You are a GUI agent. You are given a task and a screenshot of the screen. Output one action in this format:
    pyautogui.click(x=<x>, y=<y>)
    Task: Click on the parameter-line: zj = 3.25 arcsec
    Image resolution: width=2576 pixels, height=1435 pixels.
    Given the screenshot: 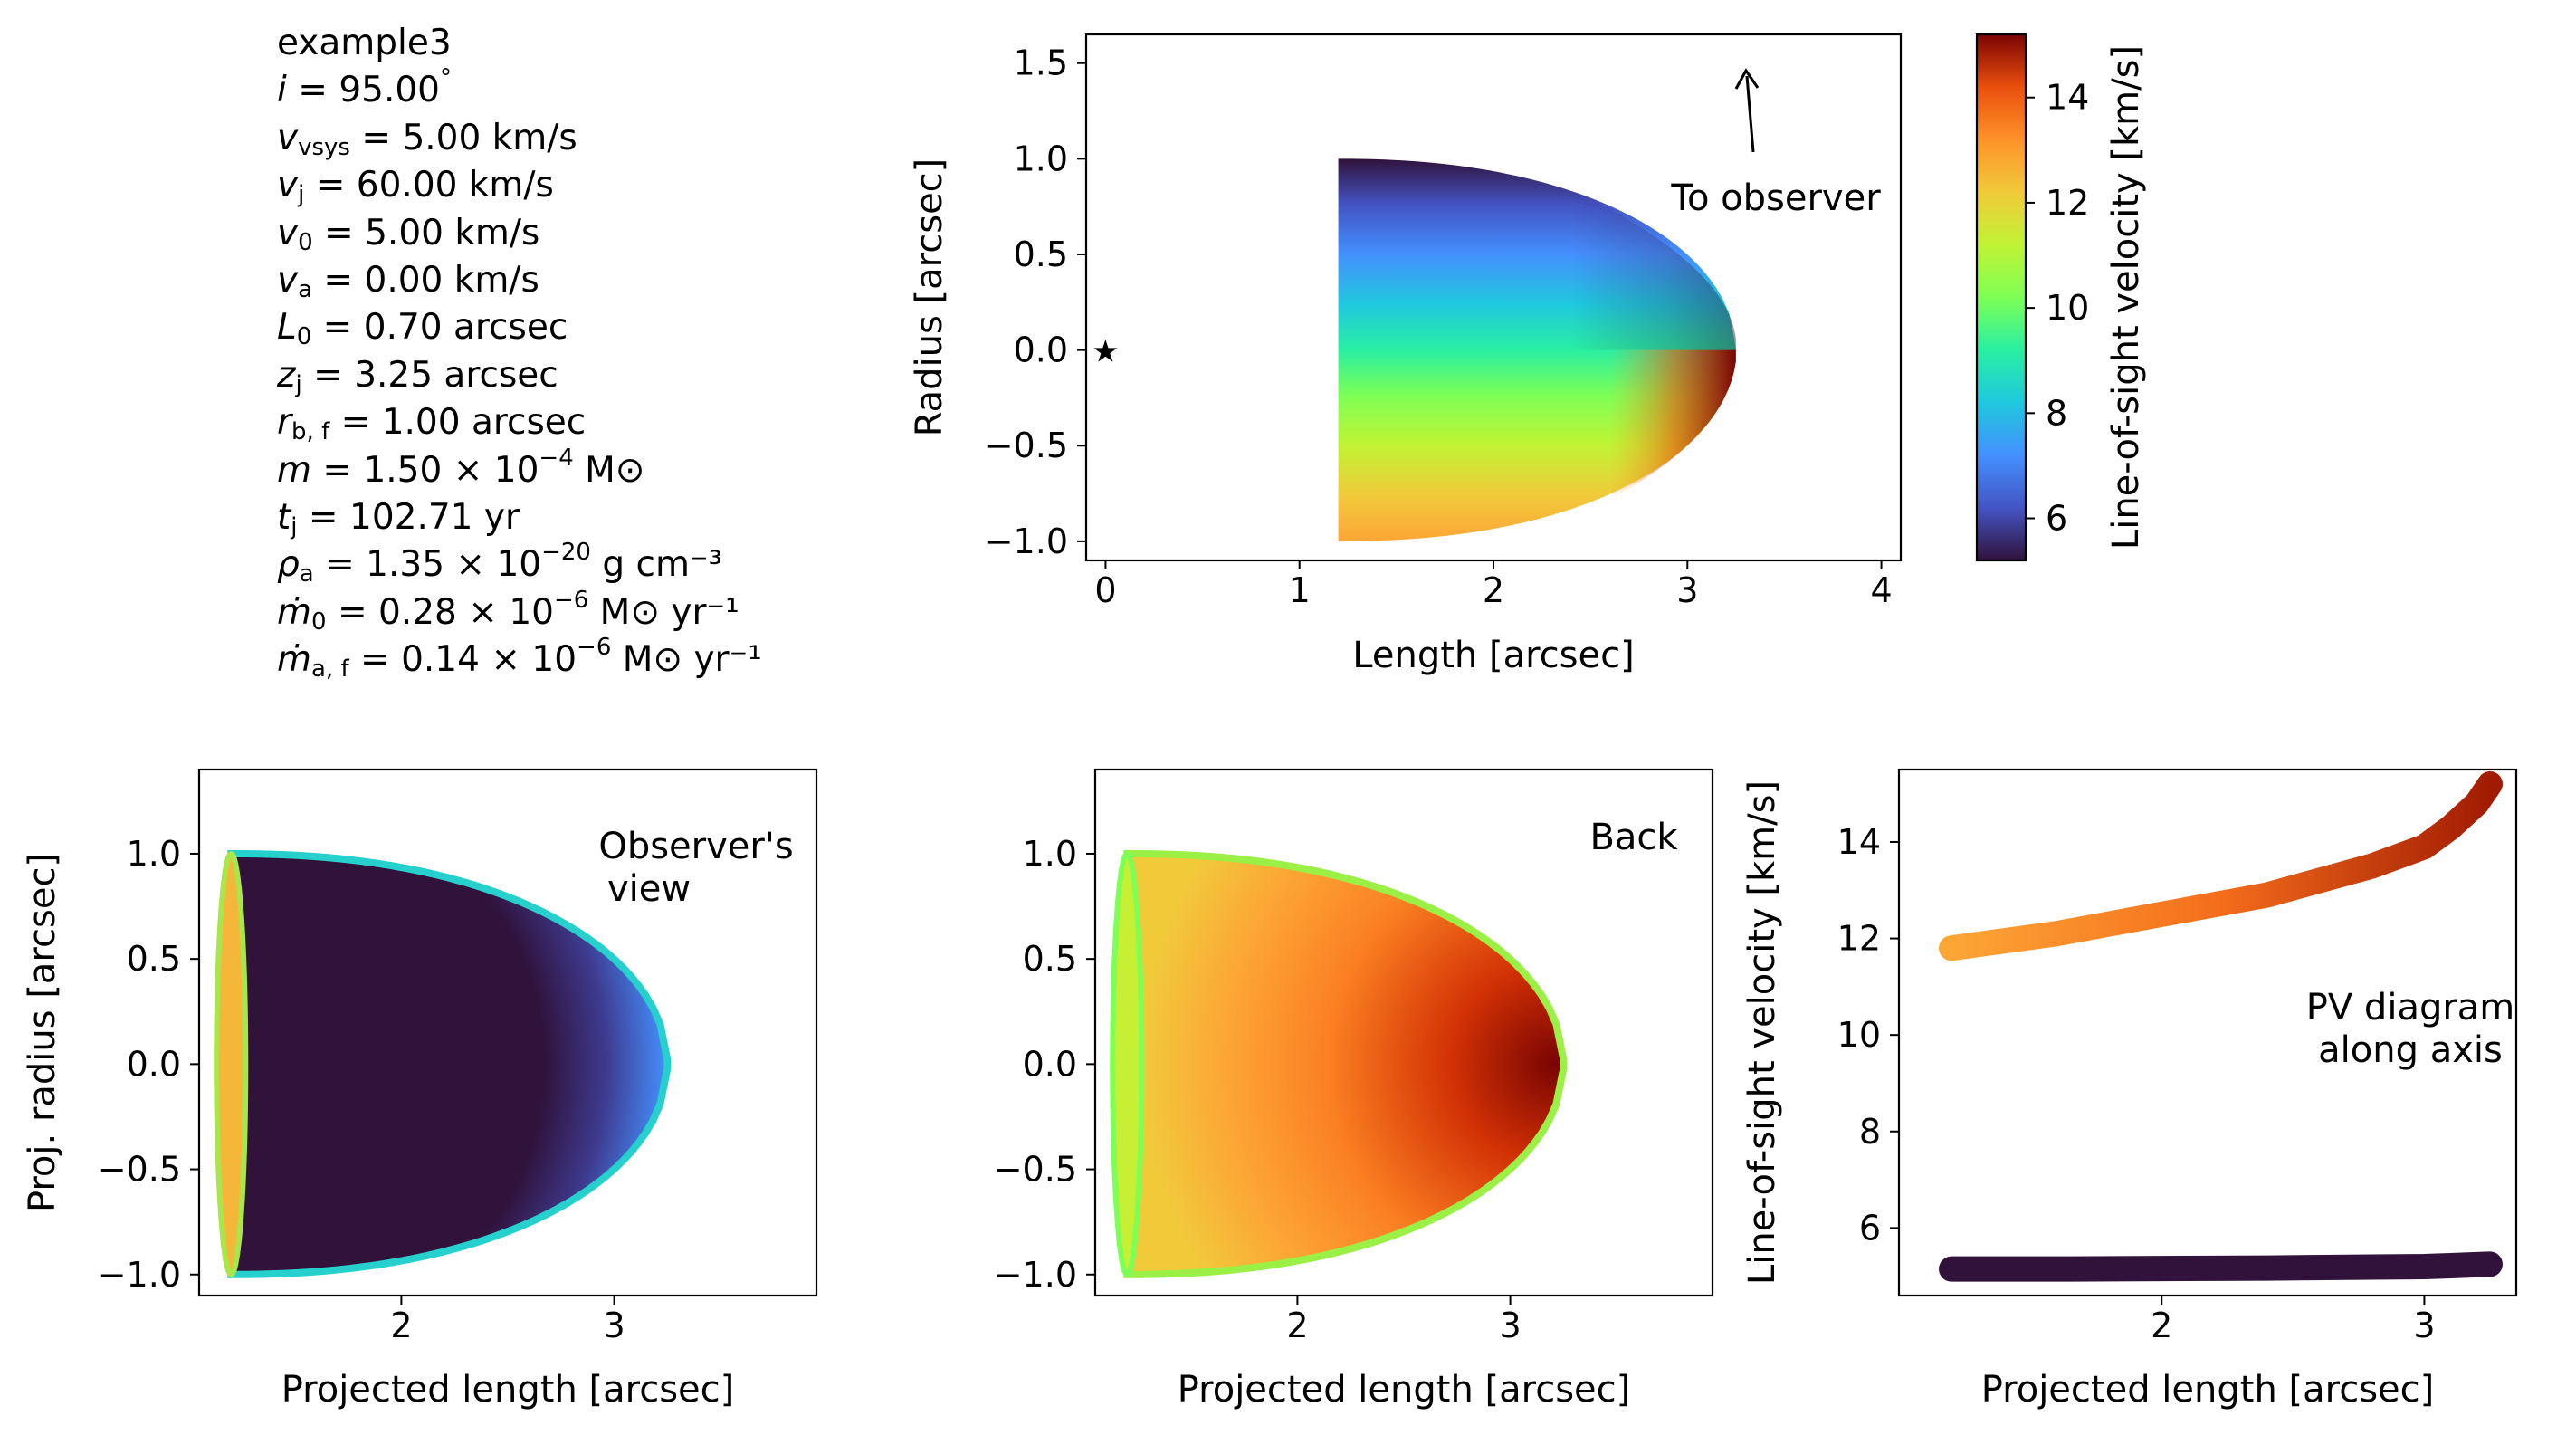 What is the action you would take?
    pyautogui.click(x=418, y=376)
    